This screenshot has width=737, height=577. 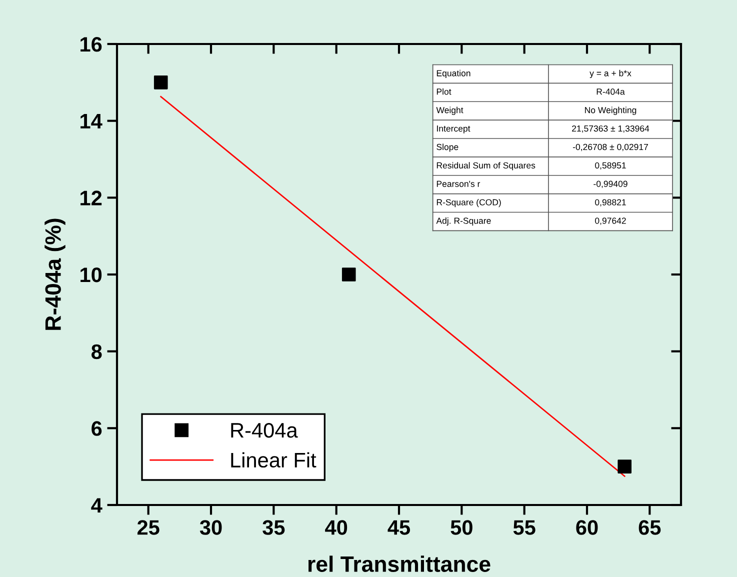 I want to click on y-tick-label: 14, so click(x=91, y=121).